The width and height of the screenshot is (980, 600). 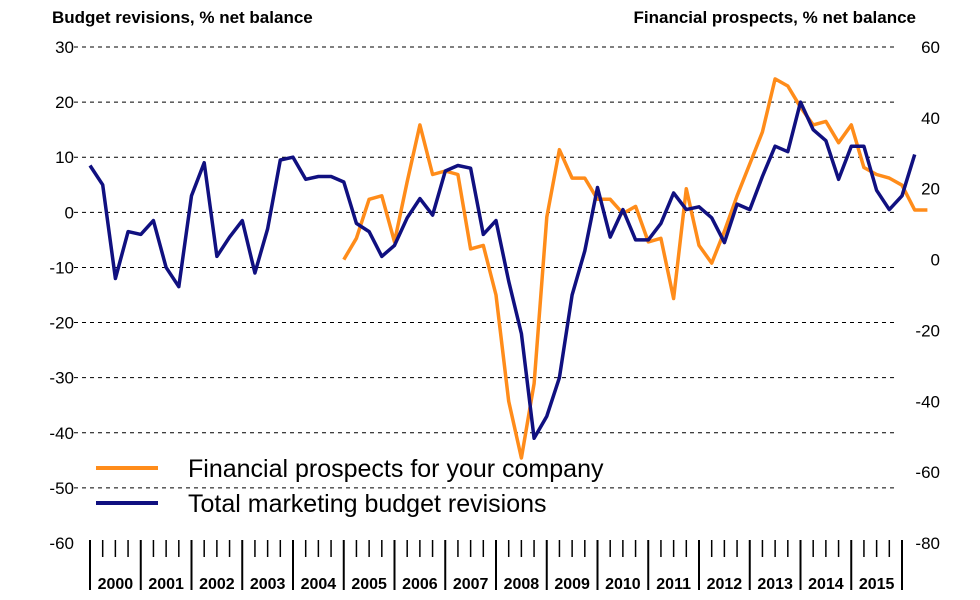 I want to click on x-year-label: 2002, so click(x=217, y=584).